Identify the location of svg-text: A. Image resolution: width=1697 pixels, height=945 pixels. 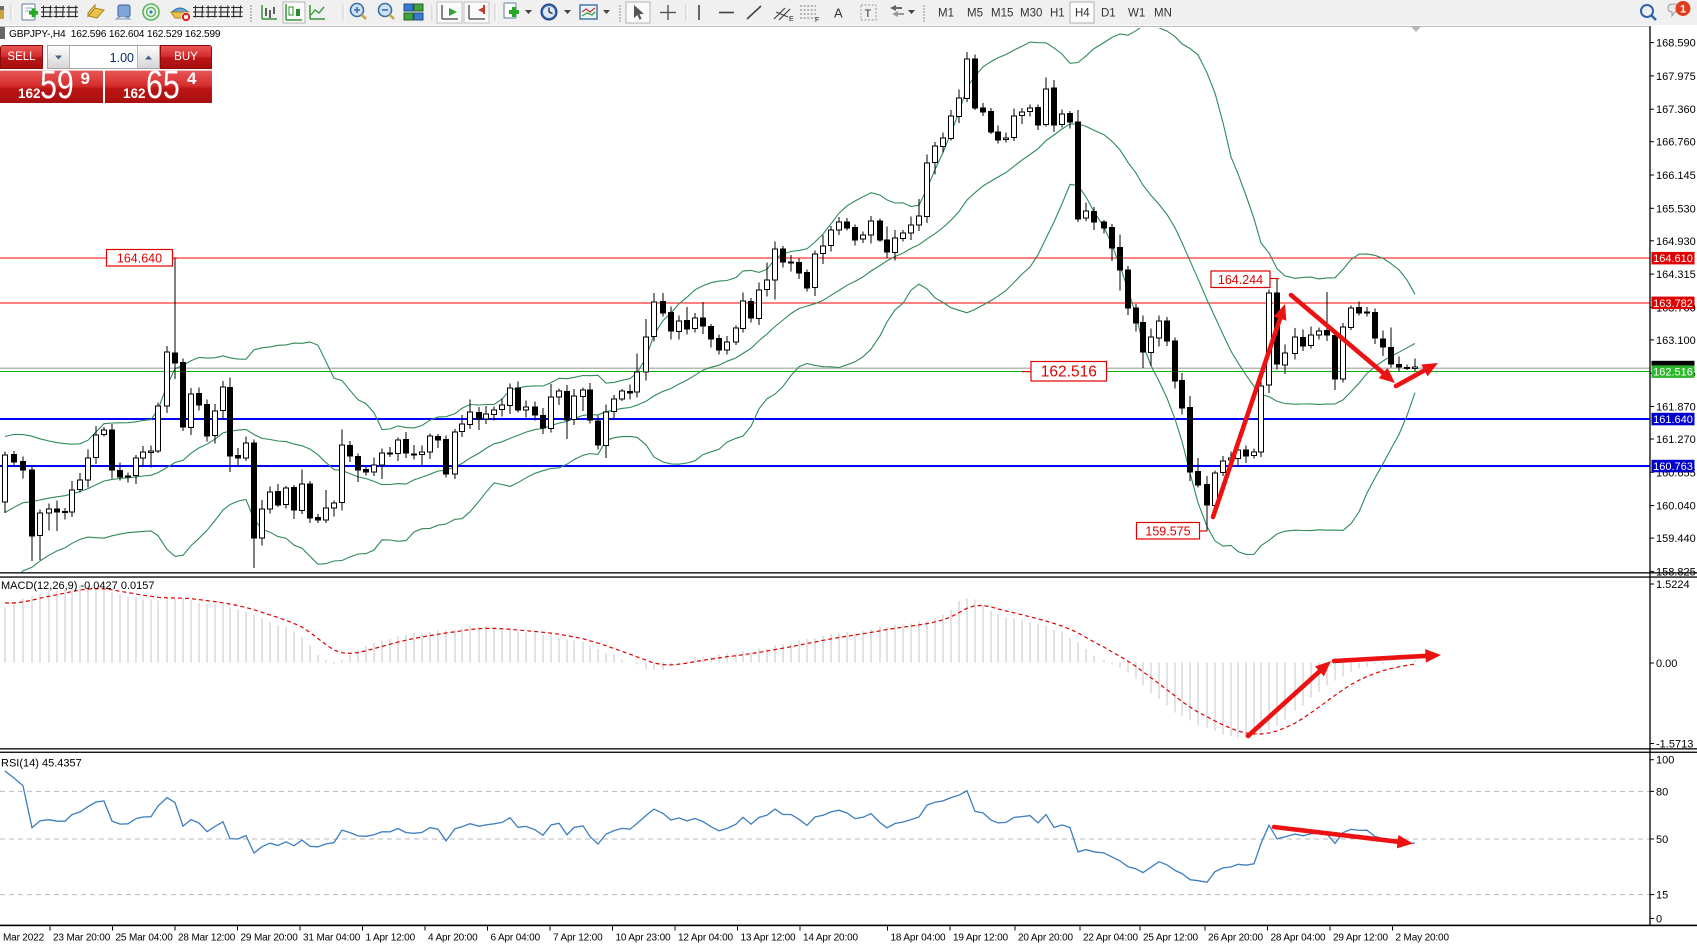
(838, 13).